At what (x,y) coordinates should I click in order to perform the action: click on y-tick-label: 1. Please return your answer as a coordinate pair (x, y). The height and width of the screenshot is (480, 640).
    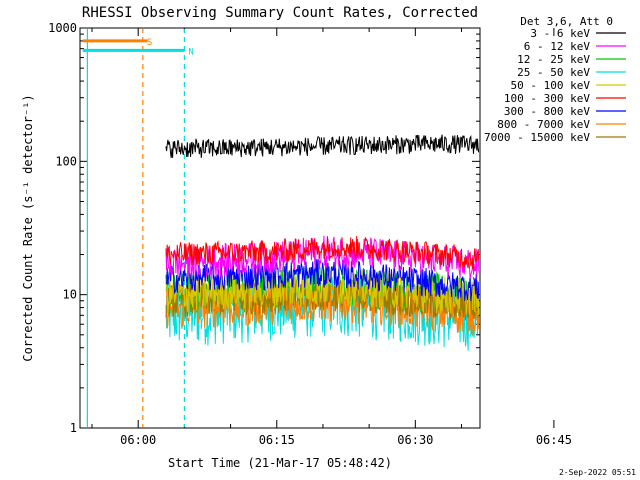
    Looking at the image, I should click on (73, 428).